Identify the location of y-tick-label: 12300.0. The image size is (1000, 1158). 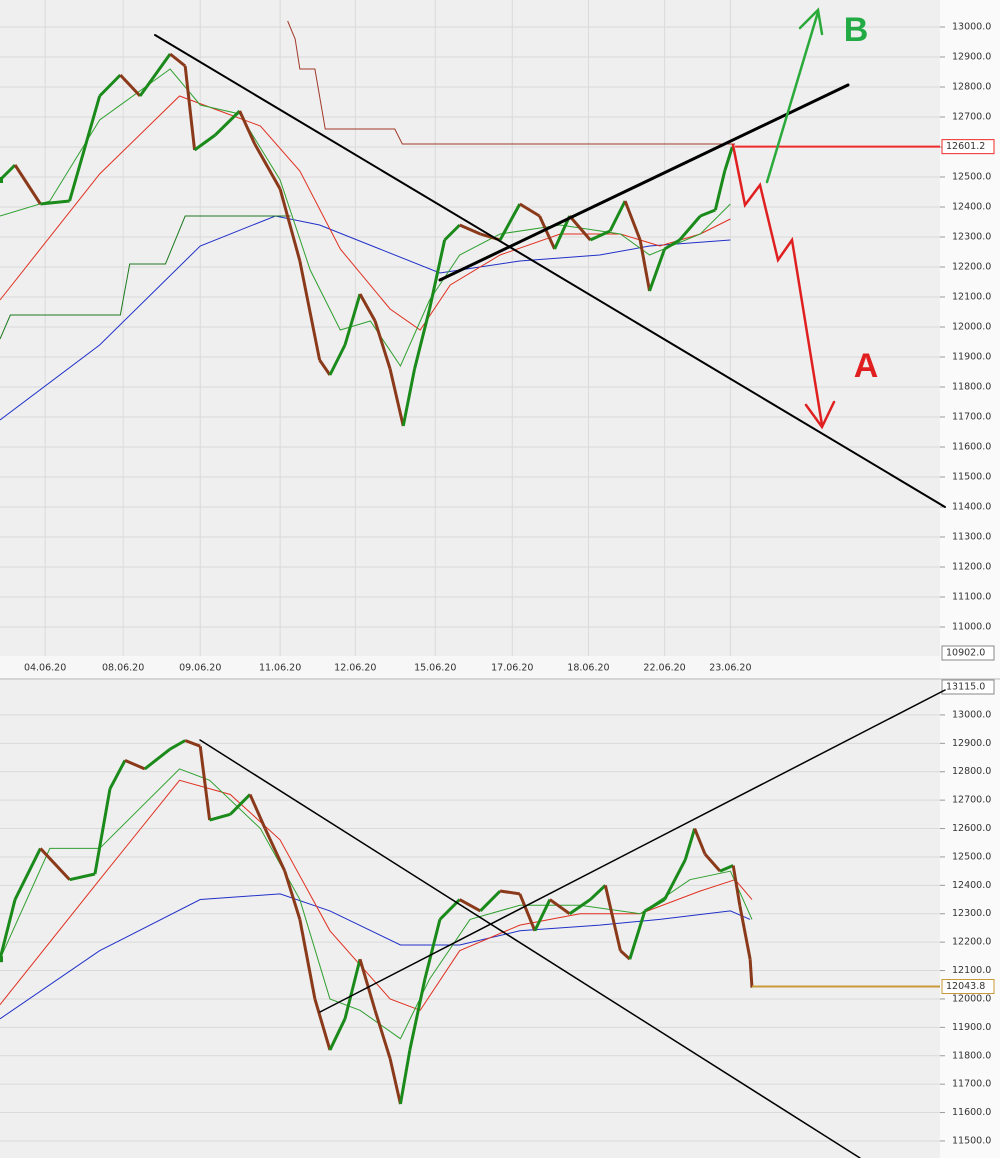
(971, 913).